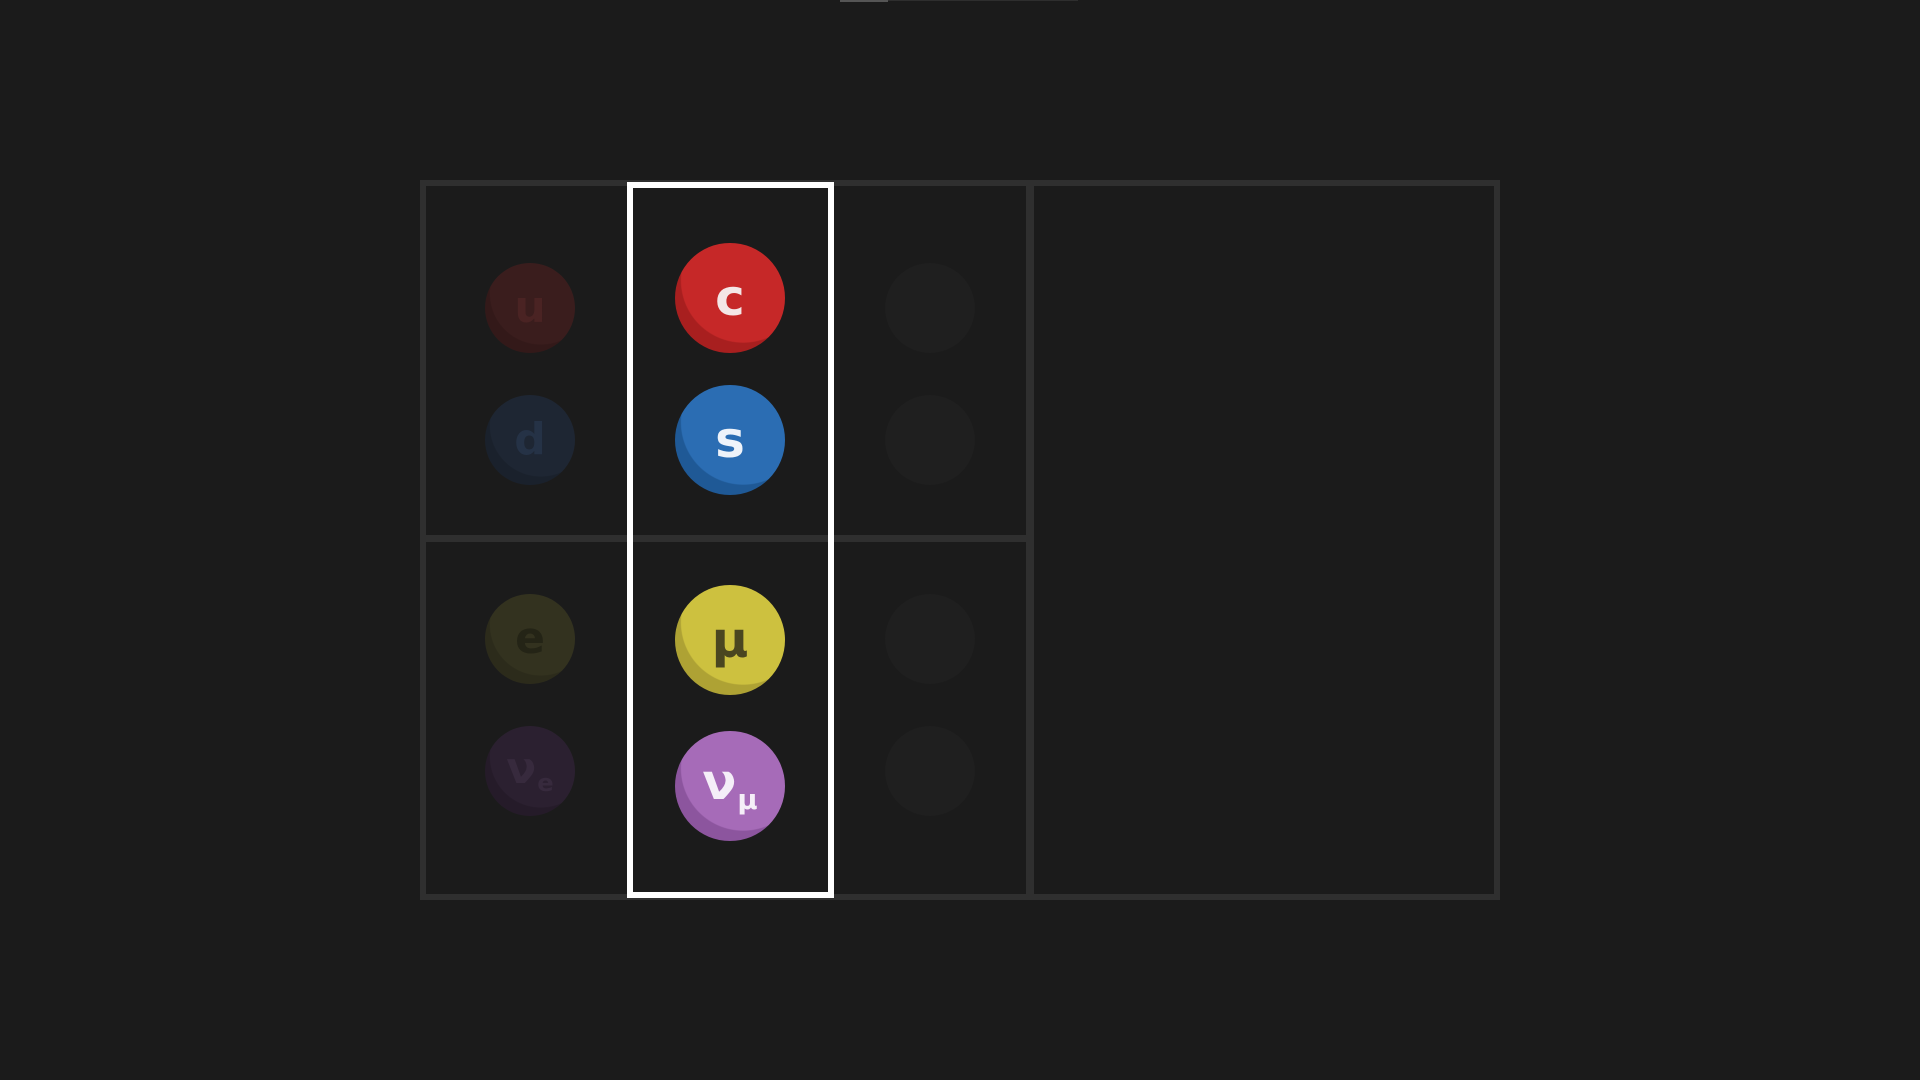  I want to click on strange-quark-symbol: s, so click(730, 440).